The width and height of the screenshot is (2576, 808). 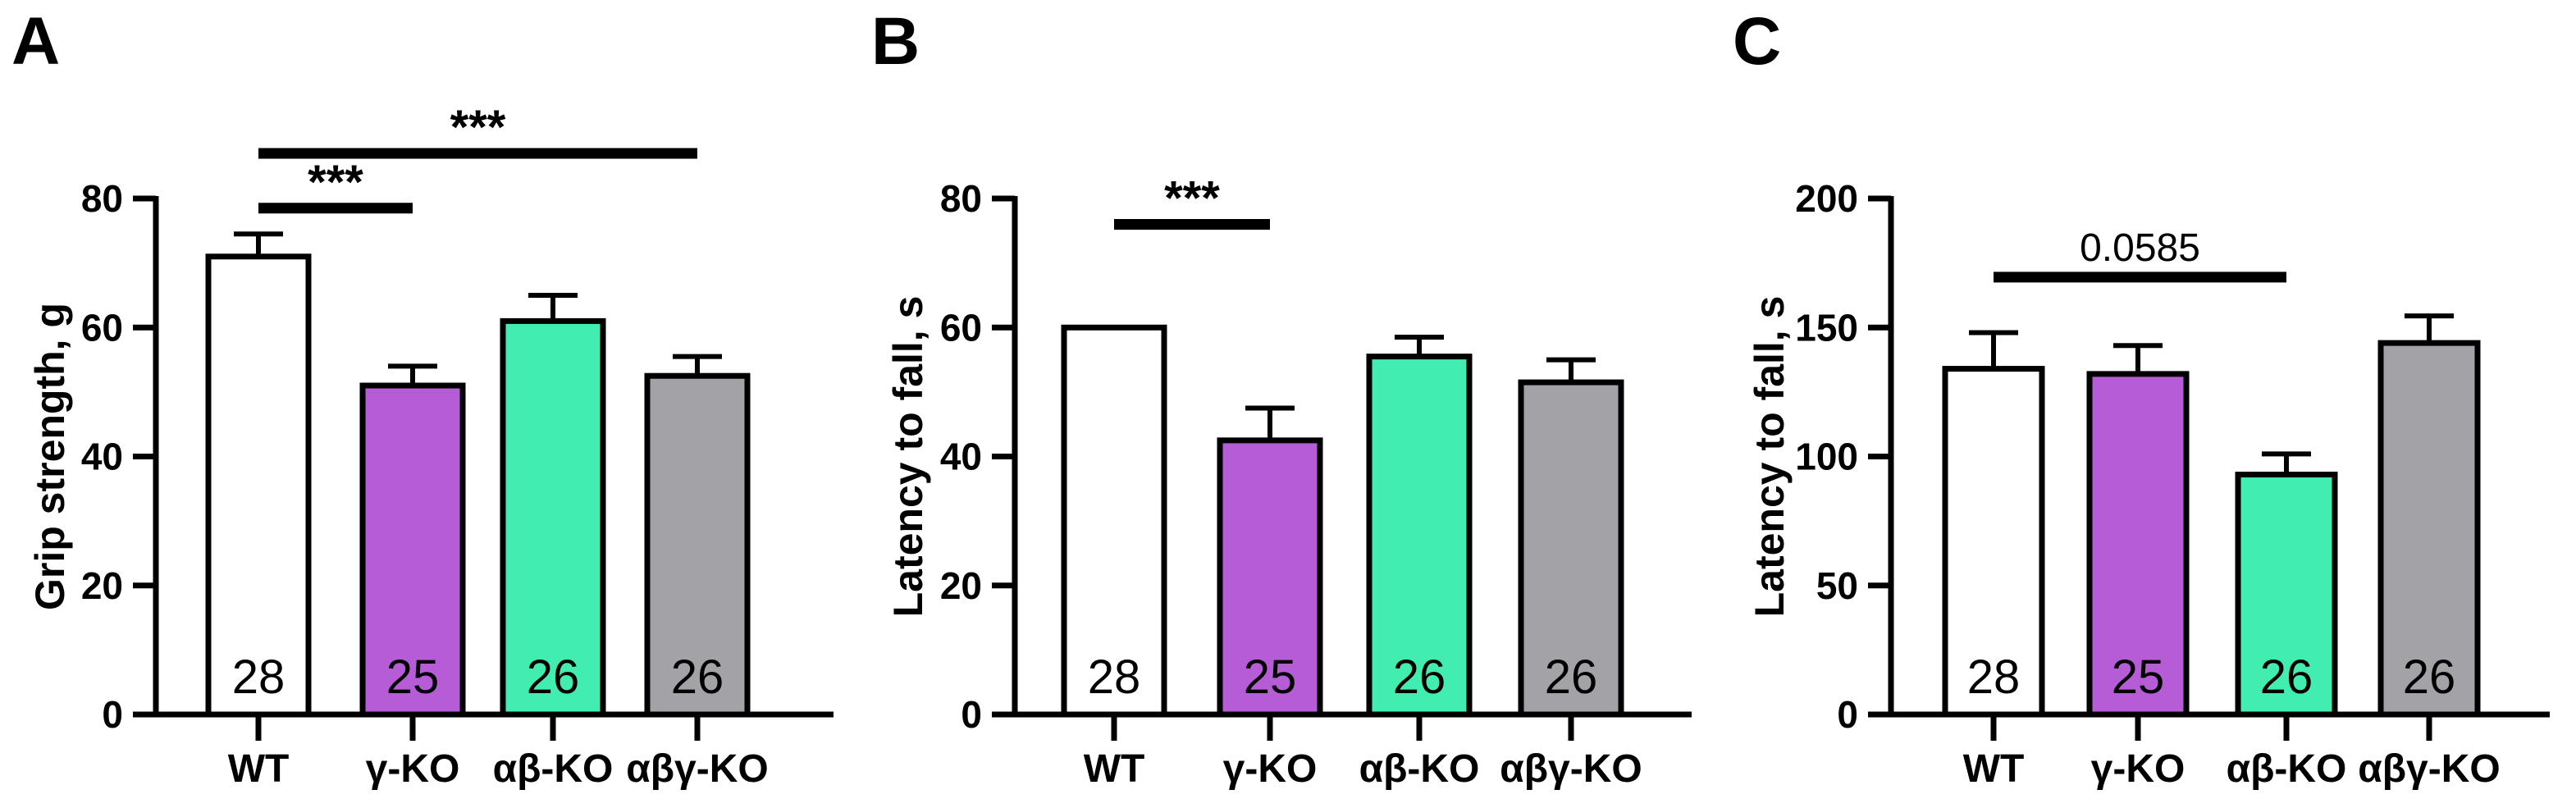 I want to click on y-tick-label: 150, so click(x=1827, y=327).